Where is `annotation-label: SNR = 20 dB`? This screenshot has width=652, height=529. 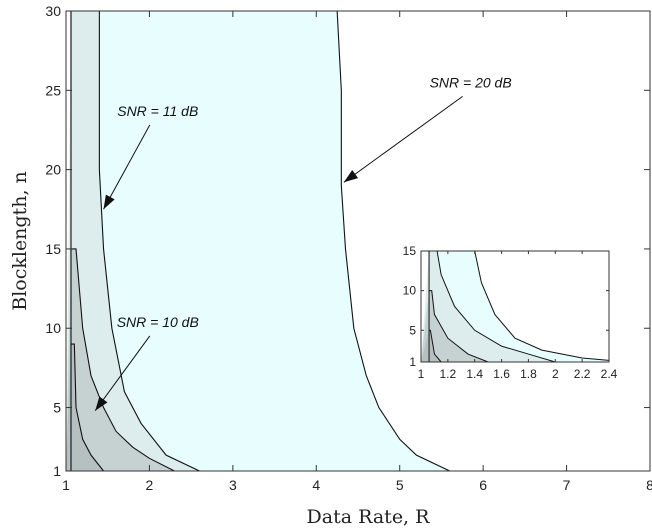
annotation-label: SNR = 20 dB is located at coordinates (471, 82).